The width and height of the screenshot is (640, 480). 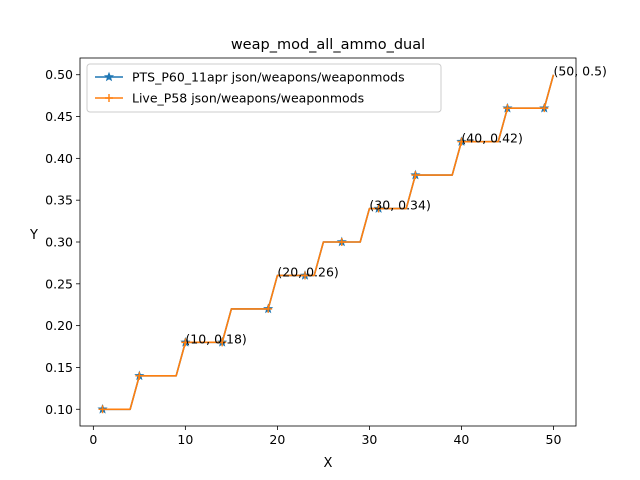 I want to click on x-tick-label: 0, so click(x=93, y=439).